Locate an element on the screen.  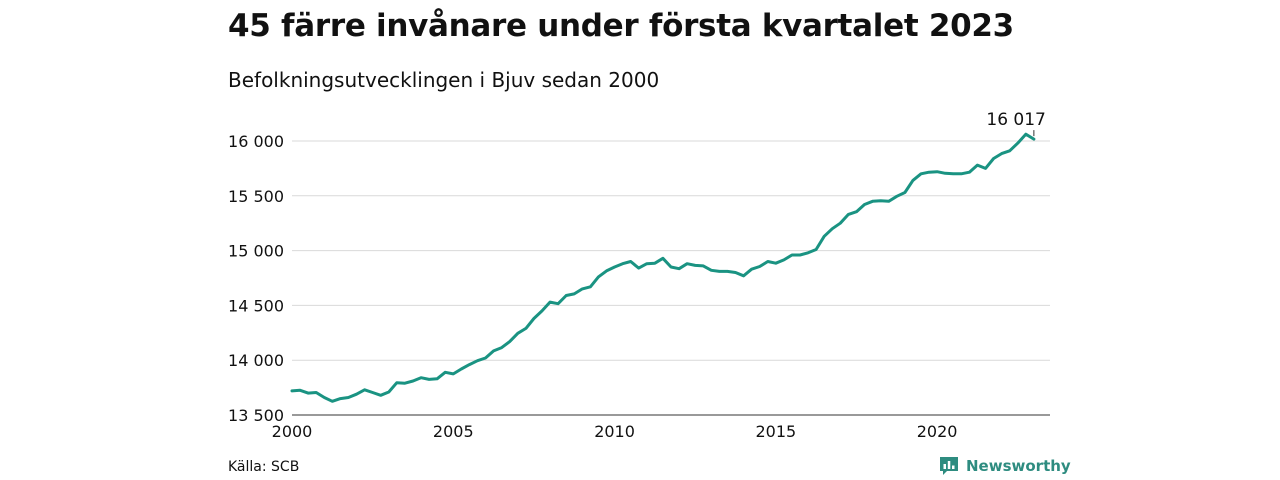
brand-logo: Newsworthy is located at coordinates (1004, 466).